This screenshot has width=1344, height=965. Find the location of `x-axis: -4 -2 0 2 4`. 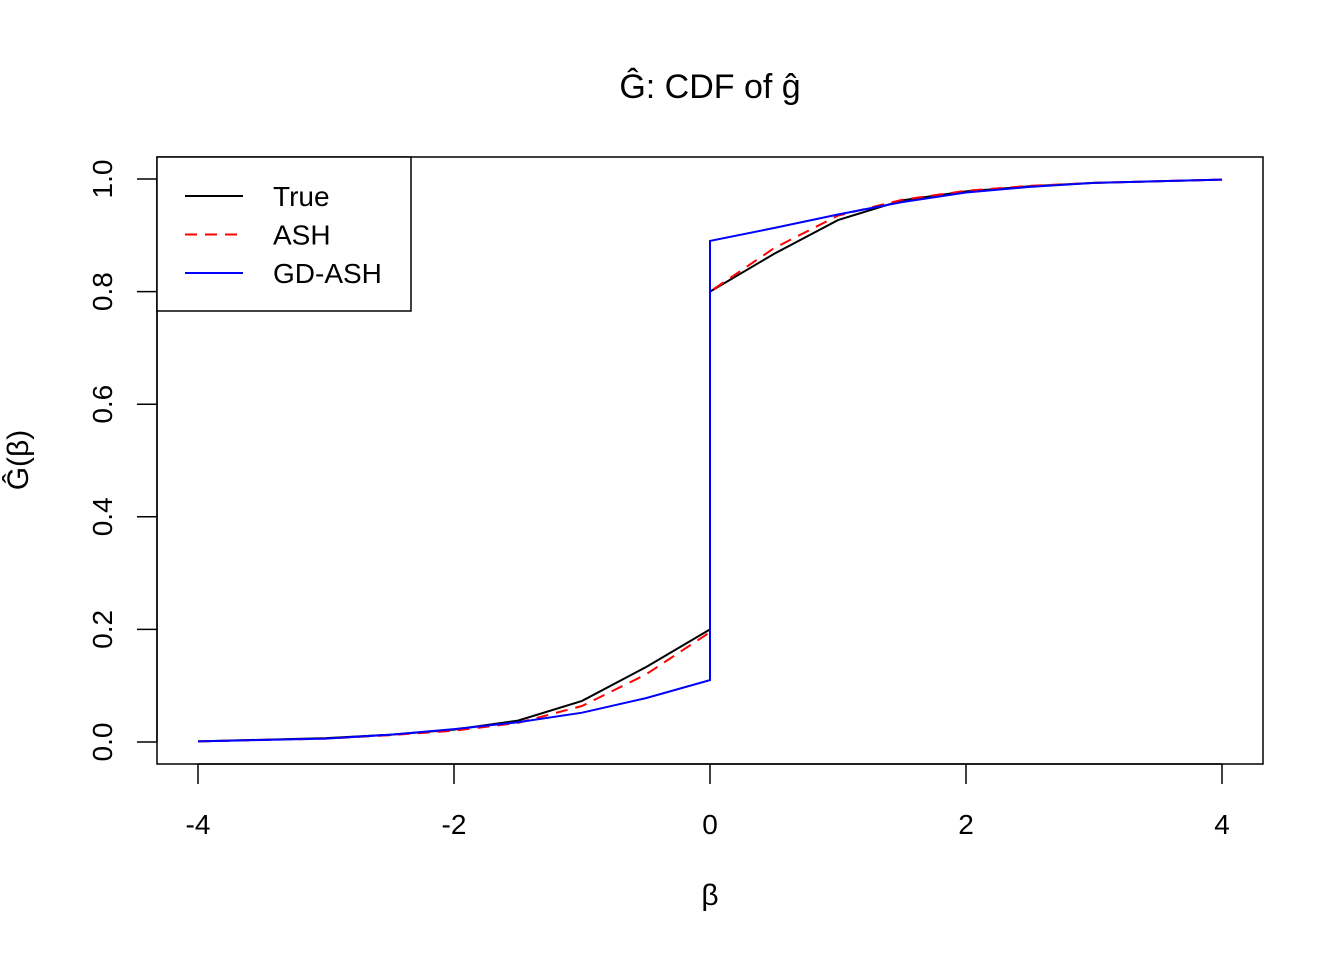

x-axis: -4 -2 0 2 4 is located at coordinates (708, 801).